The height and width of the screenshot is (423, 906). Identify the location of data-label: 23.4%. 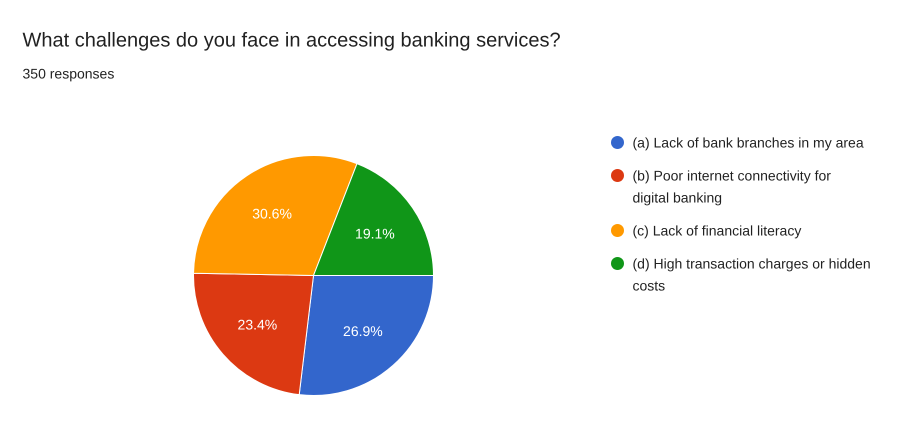
(258, 324).